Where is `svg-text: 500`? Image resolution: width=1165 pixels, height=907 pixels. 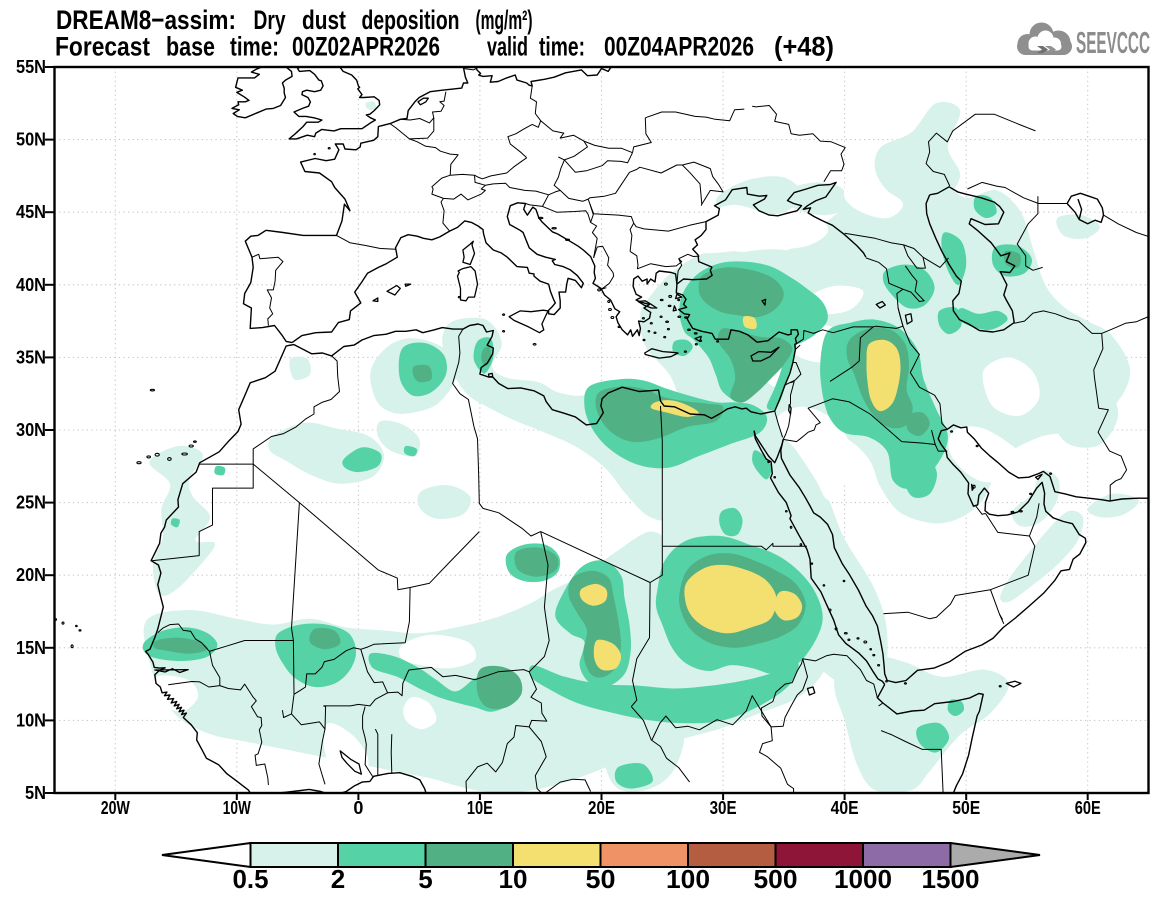 svg-text: 500 is located at coordinates (776, 879).